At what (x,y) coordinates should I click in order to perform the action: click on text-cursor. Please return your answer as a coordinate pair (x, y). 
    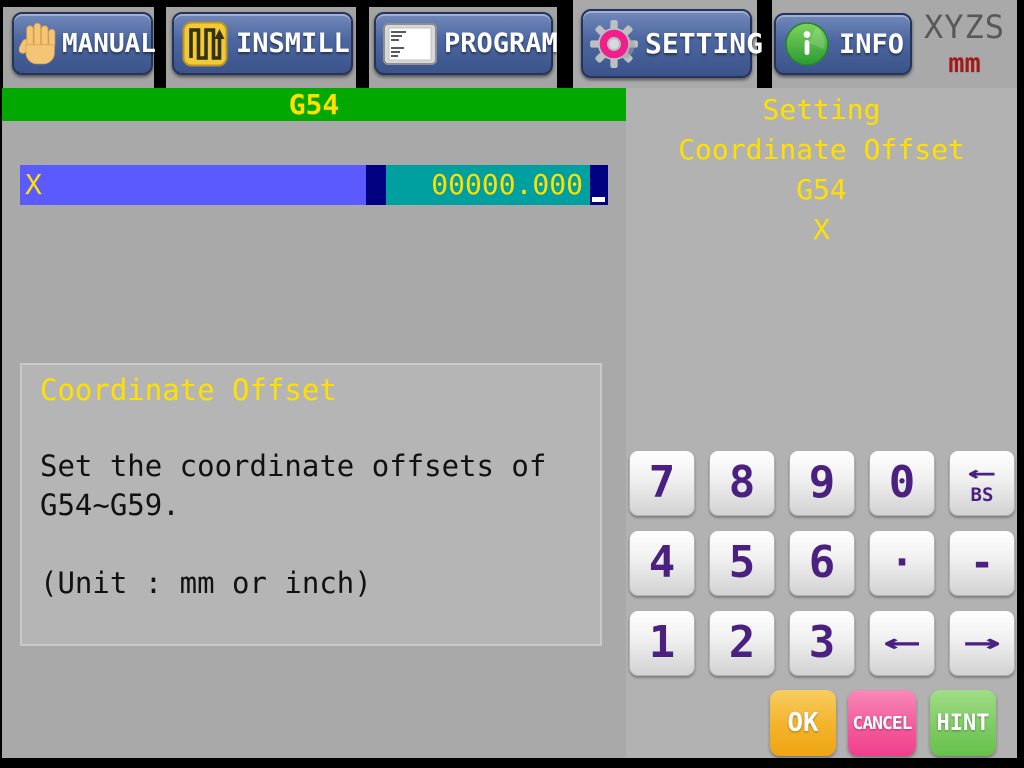
    Looking at the image, I should click on (598, 199).